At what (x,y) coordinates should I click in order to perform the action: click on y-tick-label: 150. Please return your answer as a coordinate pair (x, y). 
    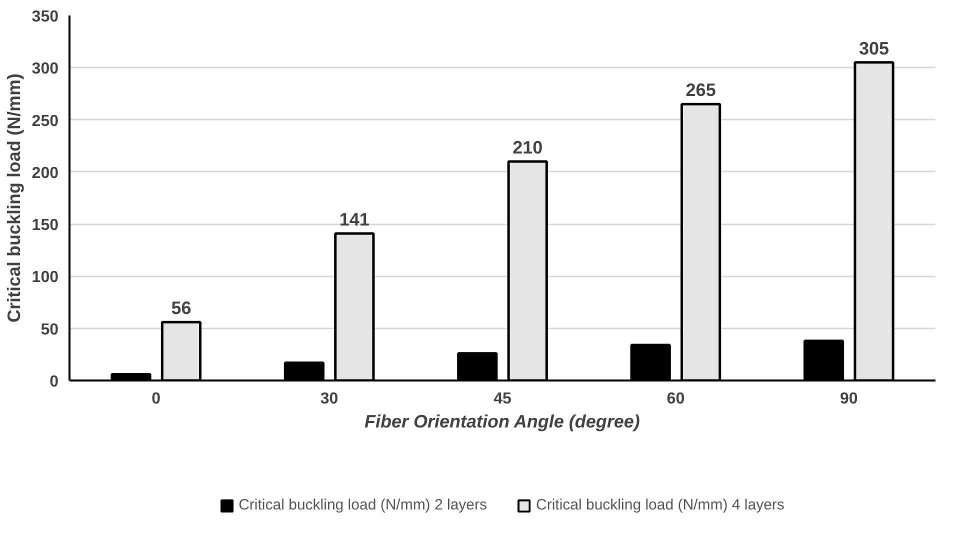
    Looking at the image, I should click on (45, 225).